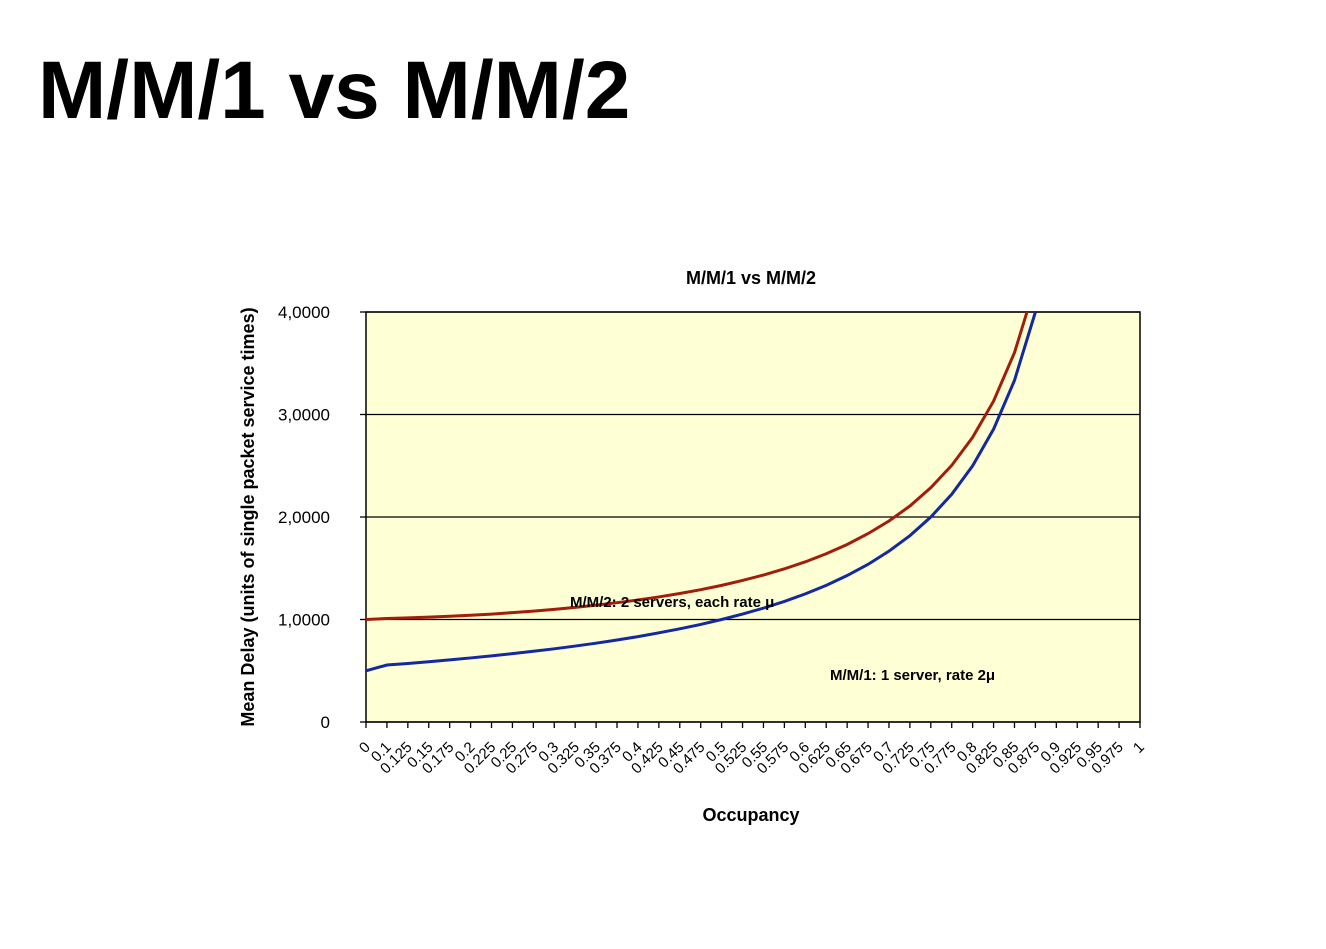  What do you see at coordinates (672, 602) in the screenshot?
I see `annotation: M/M/2: 2 servers, each rate μ` at bounding box center [672, 602].